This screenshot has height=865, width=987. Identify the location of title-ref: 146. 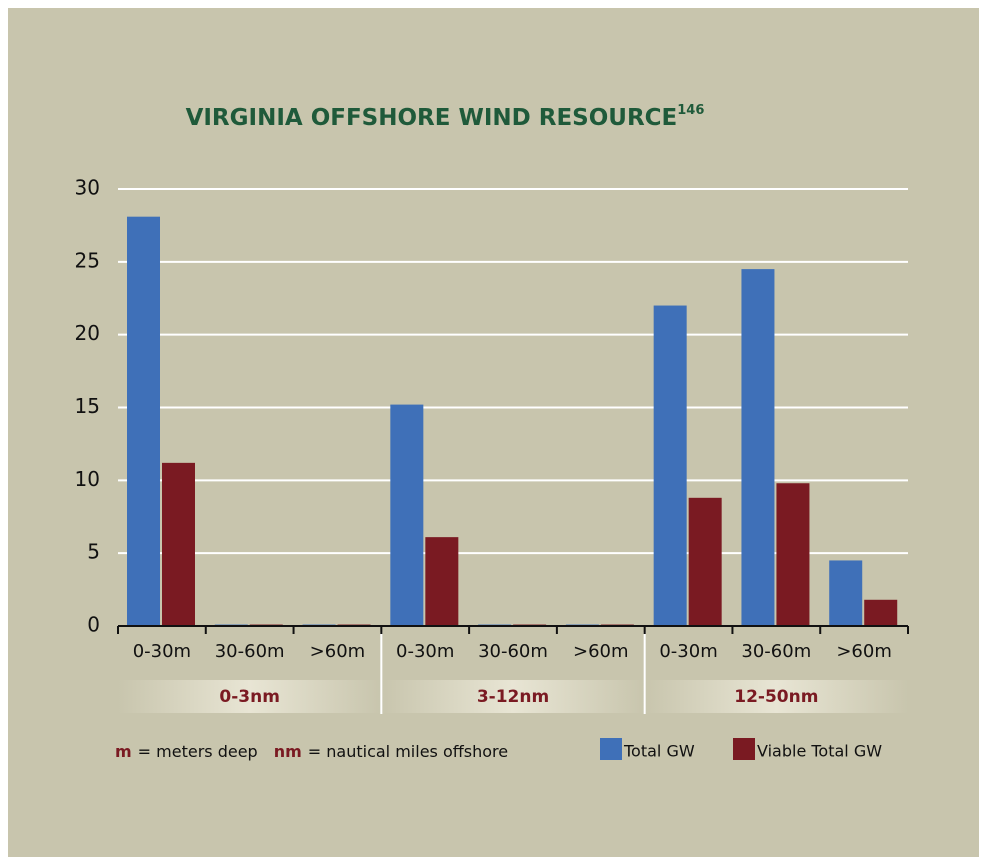
(690, 110).